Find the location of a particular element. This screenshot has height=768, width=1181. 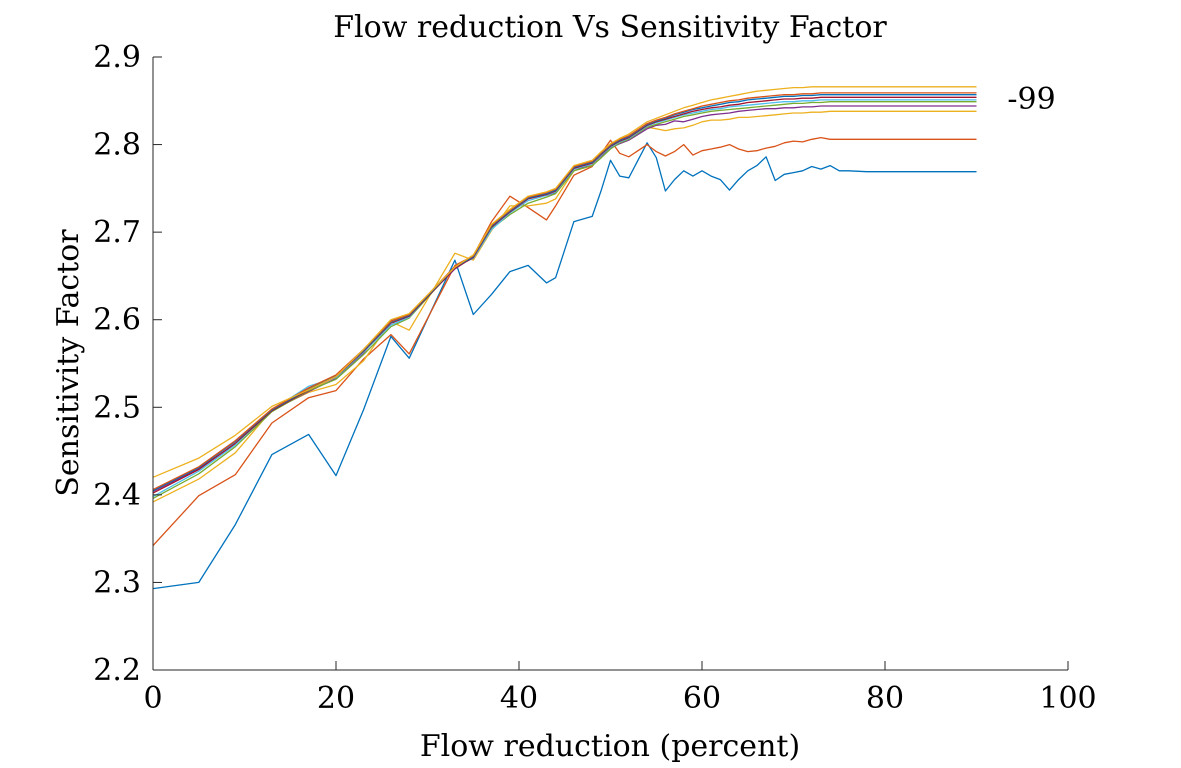

x-tick-label: 0 is located at coordinates (152, 698).